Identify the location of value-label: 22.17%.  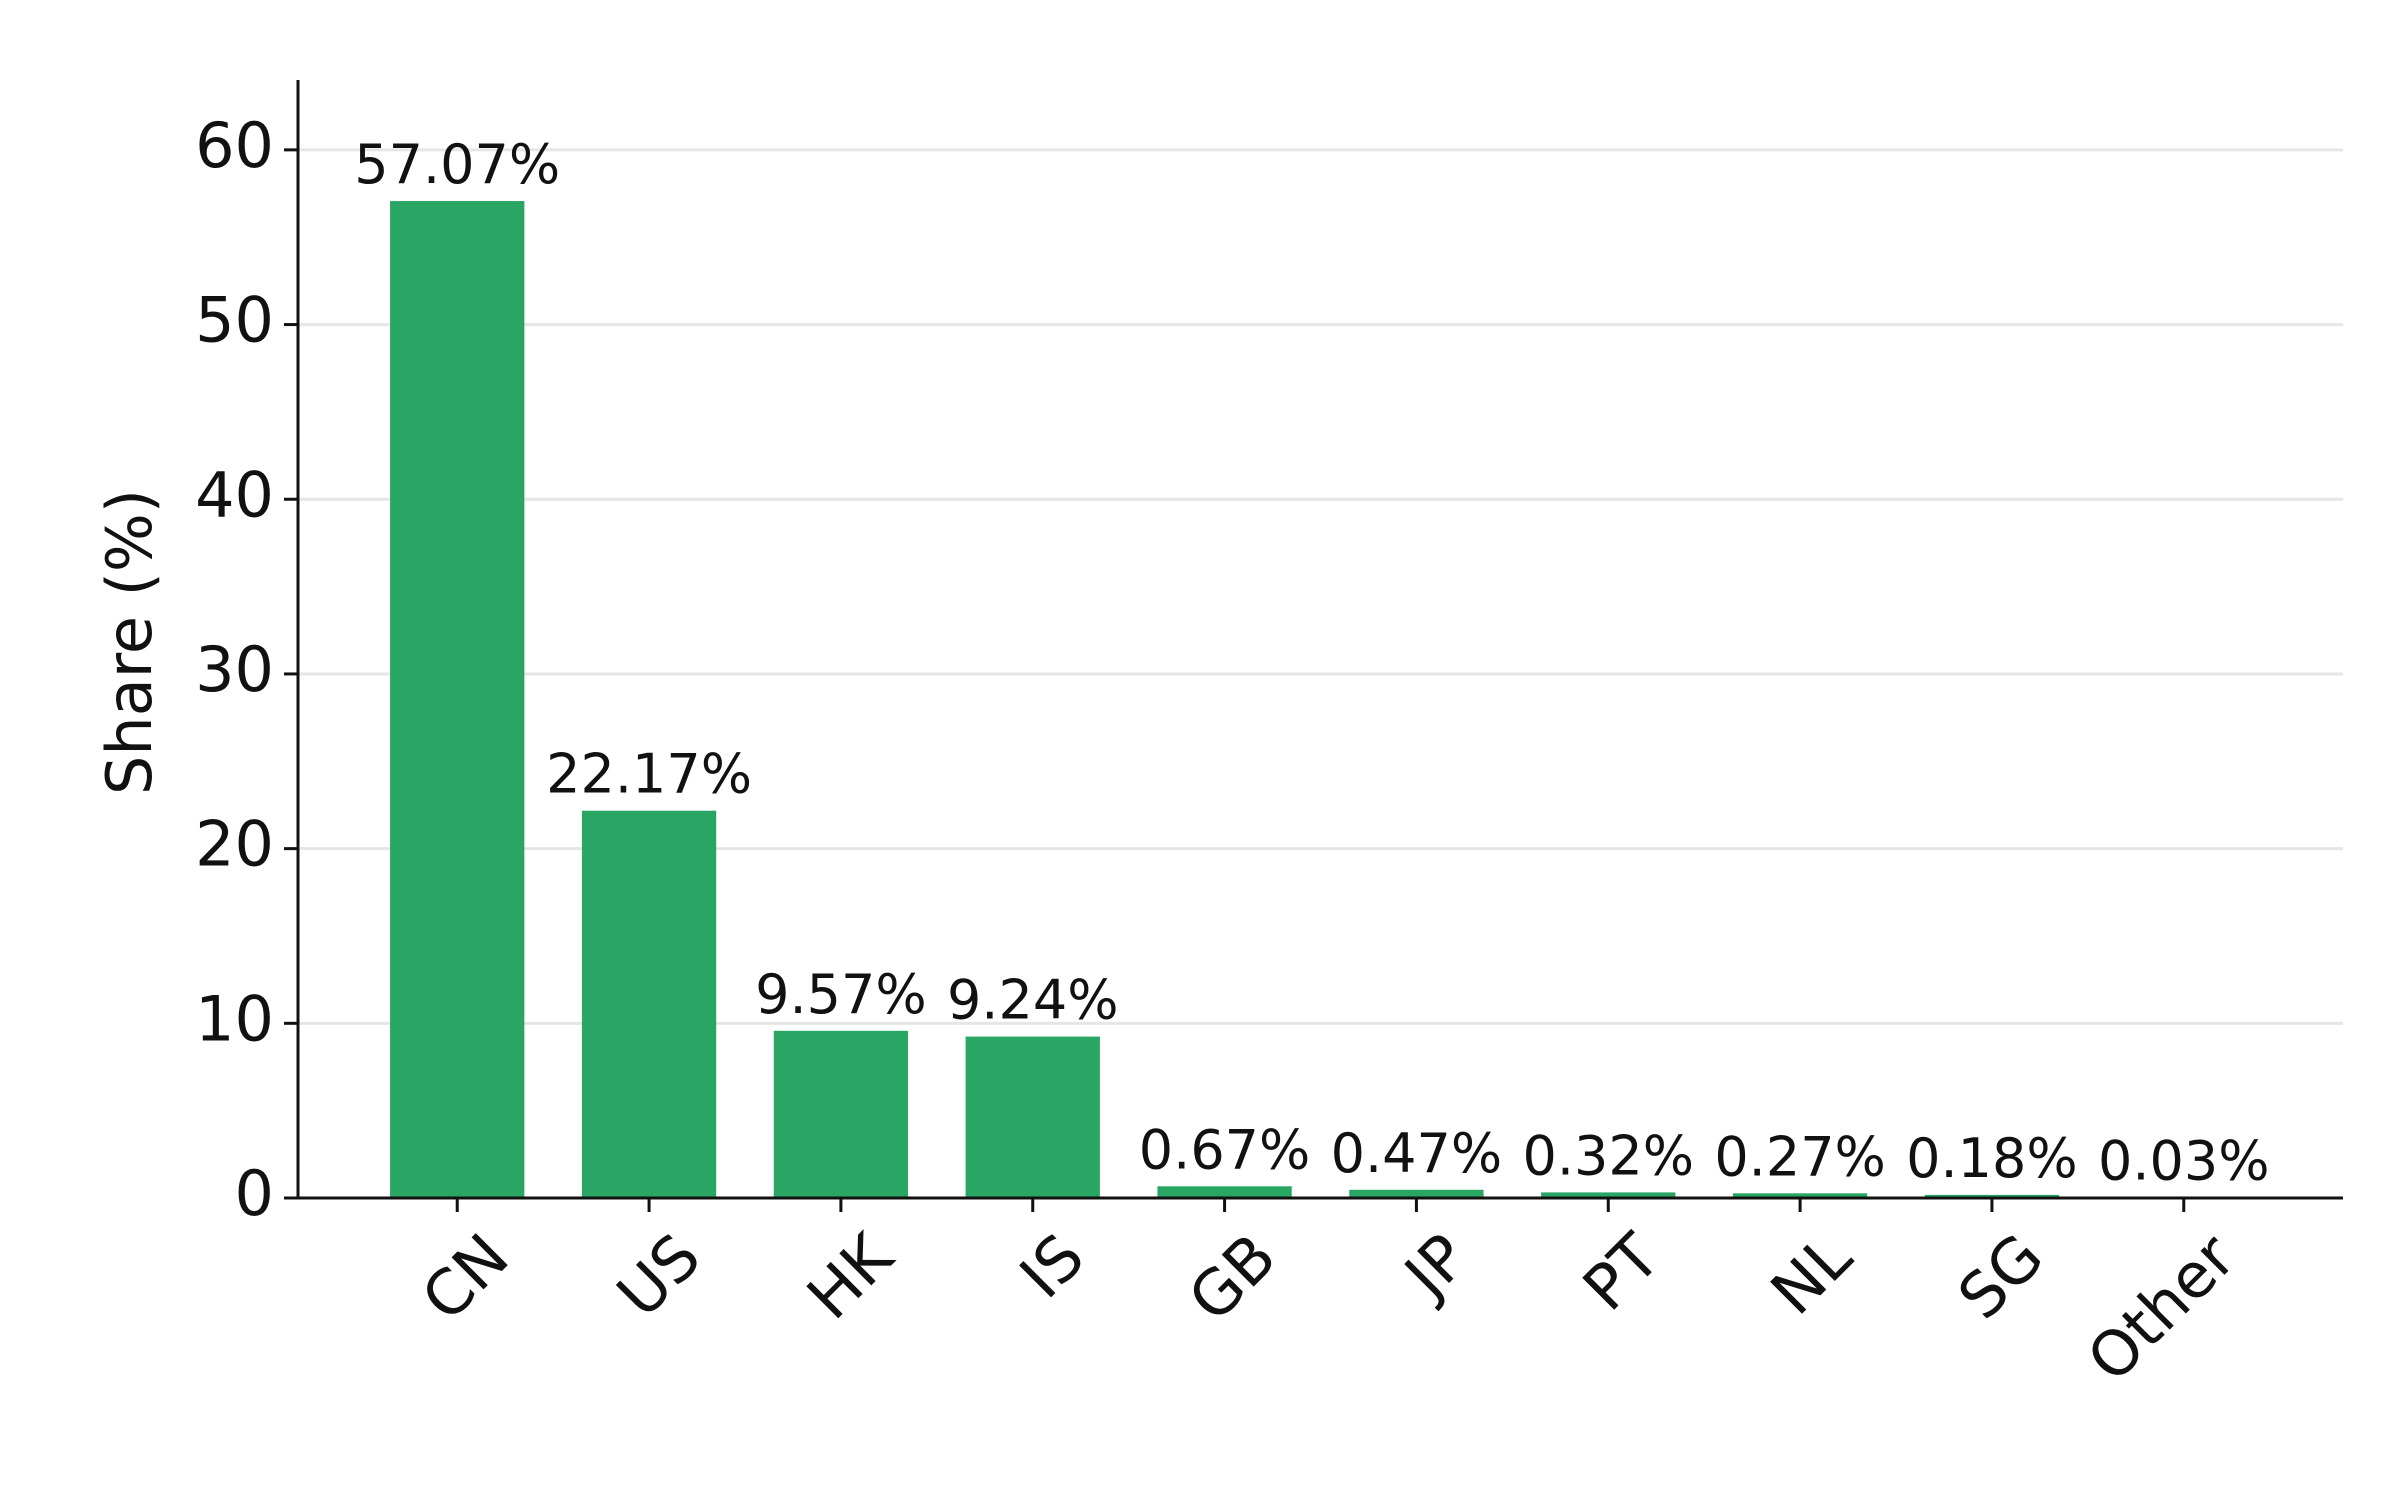
(649, 774).